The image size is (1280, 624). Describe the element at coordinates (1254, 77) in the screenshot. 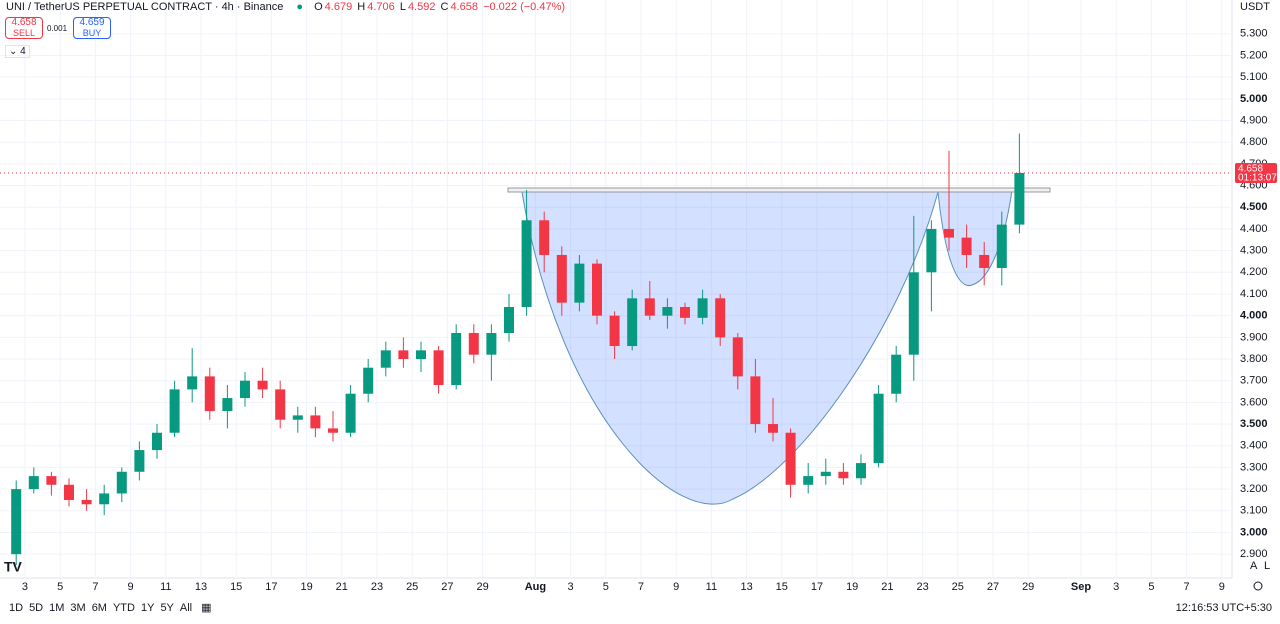

I see `y-tick-label: 5.100` at that location.